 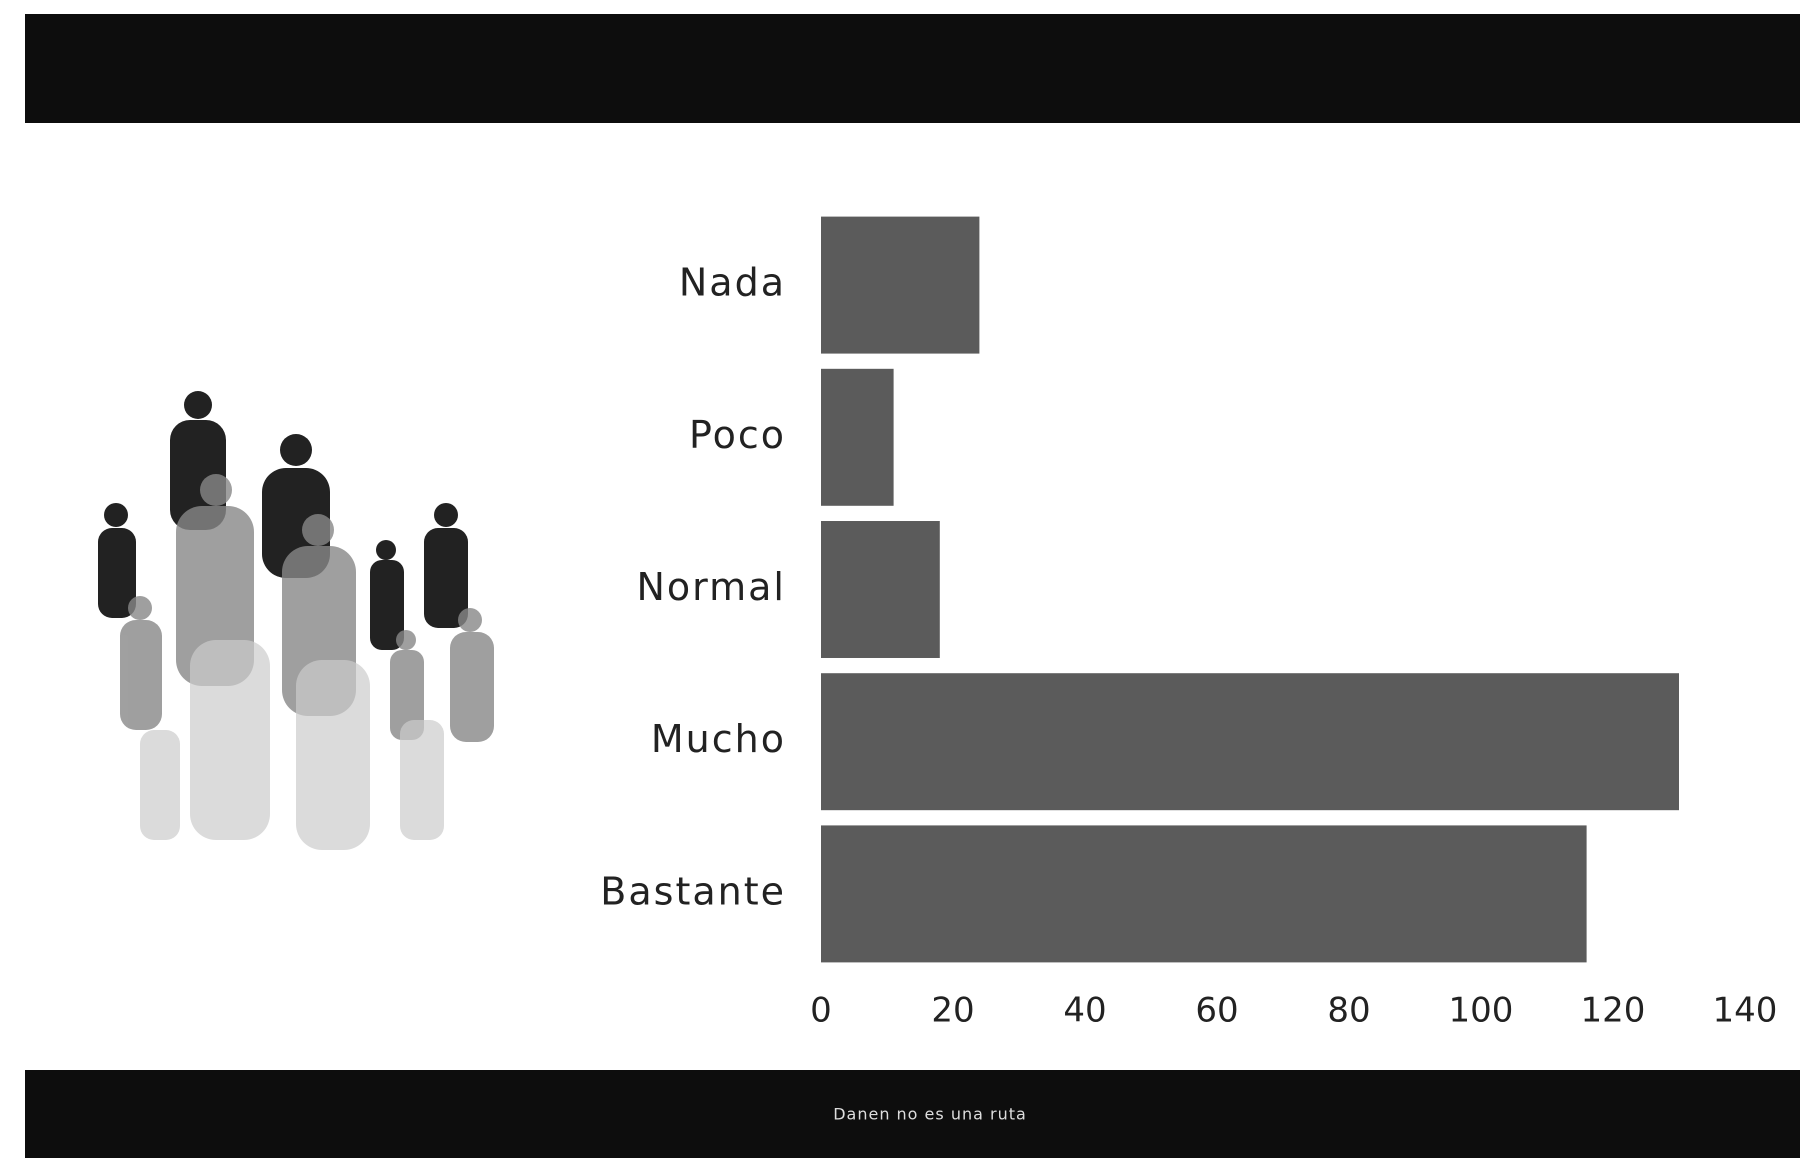 I want to click on x-tick-label: 40, so click(x=1084, y=1011).